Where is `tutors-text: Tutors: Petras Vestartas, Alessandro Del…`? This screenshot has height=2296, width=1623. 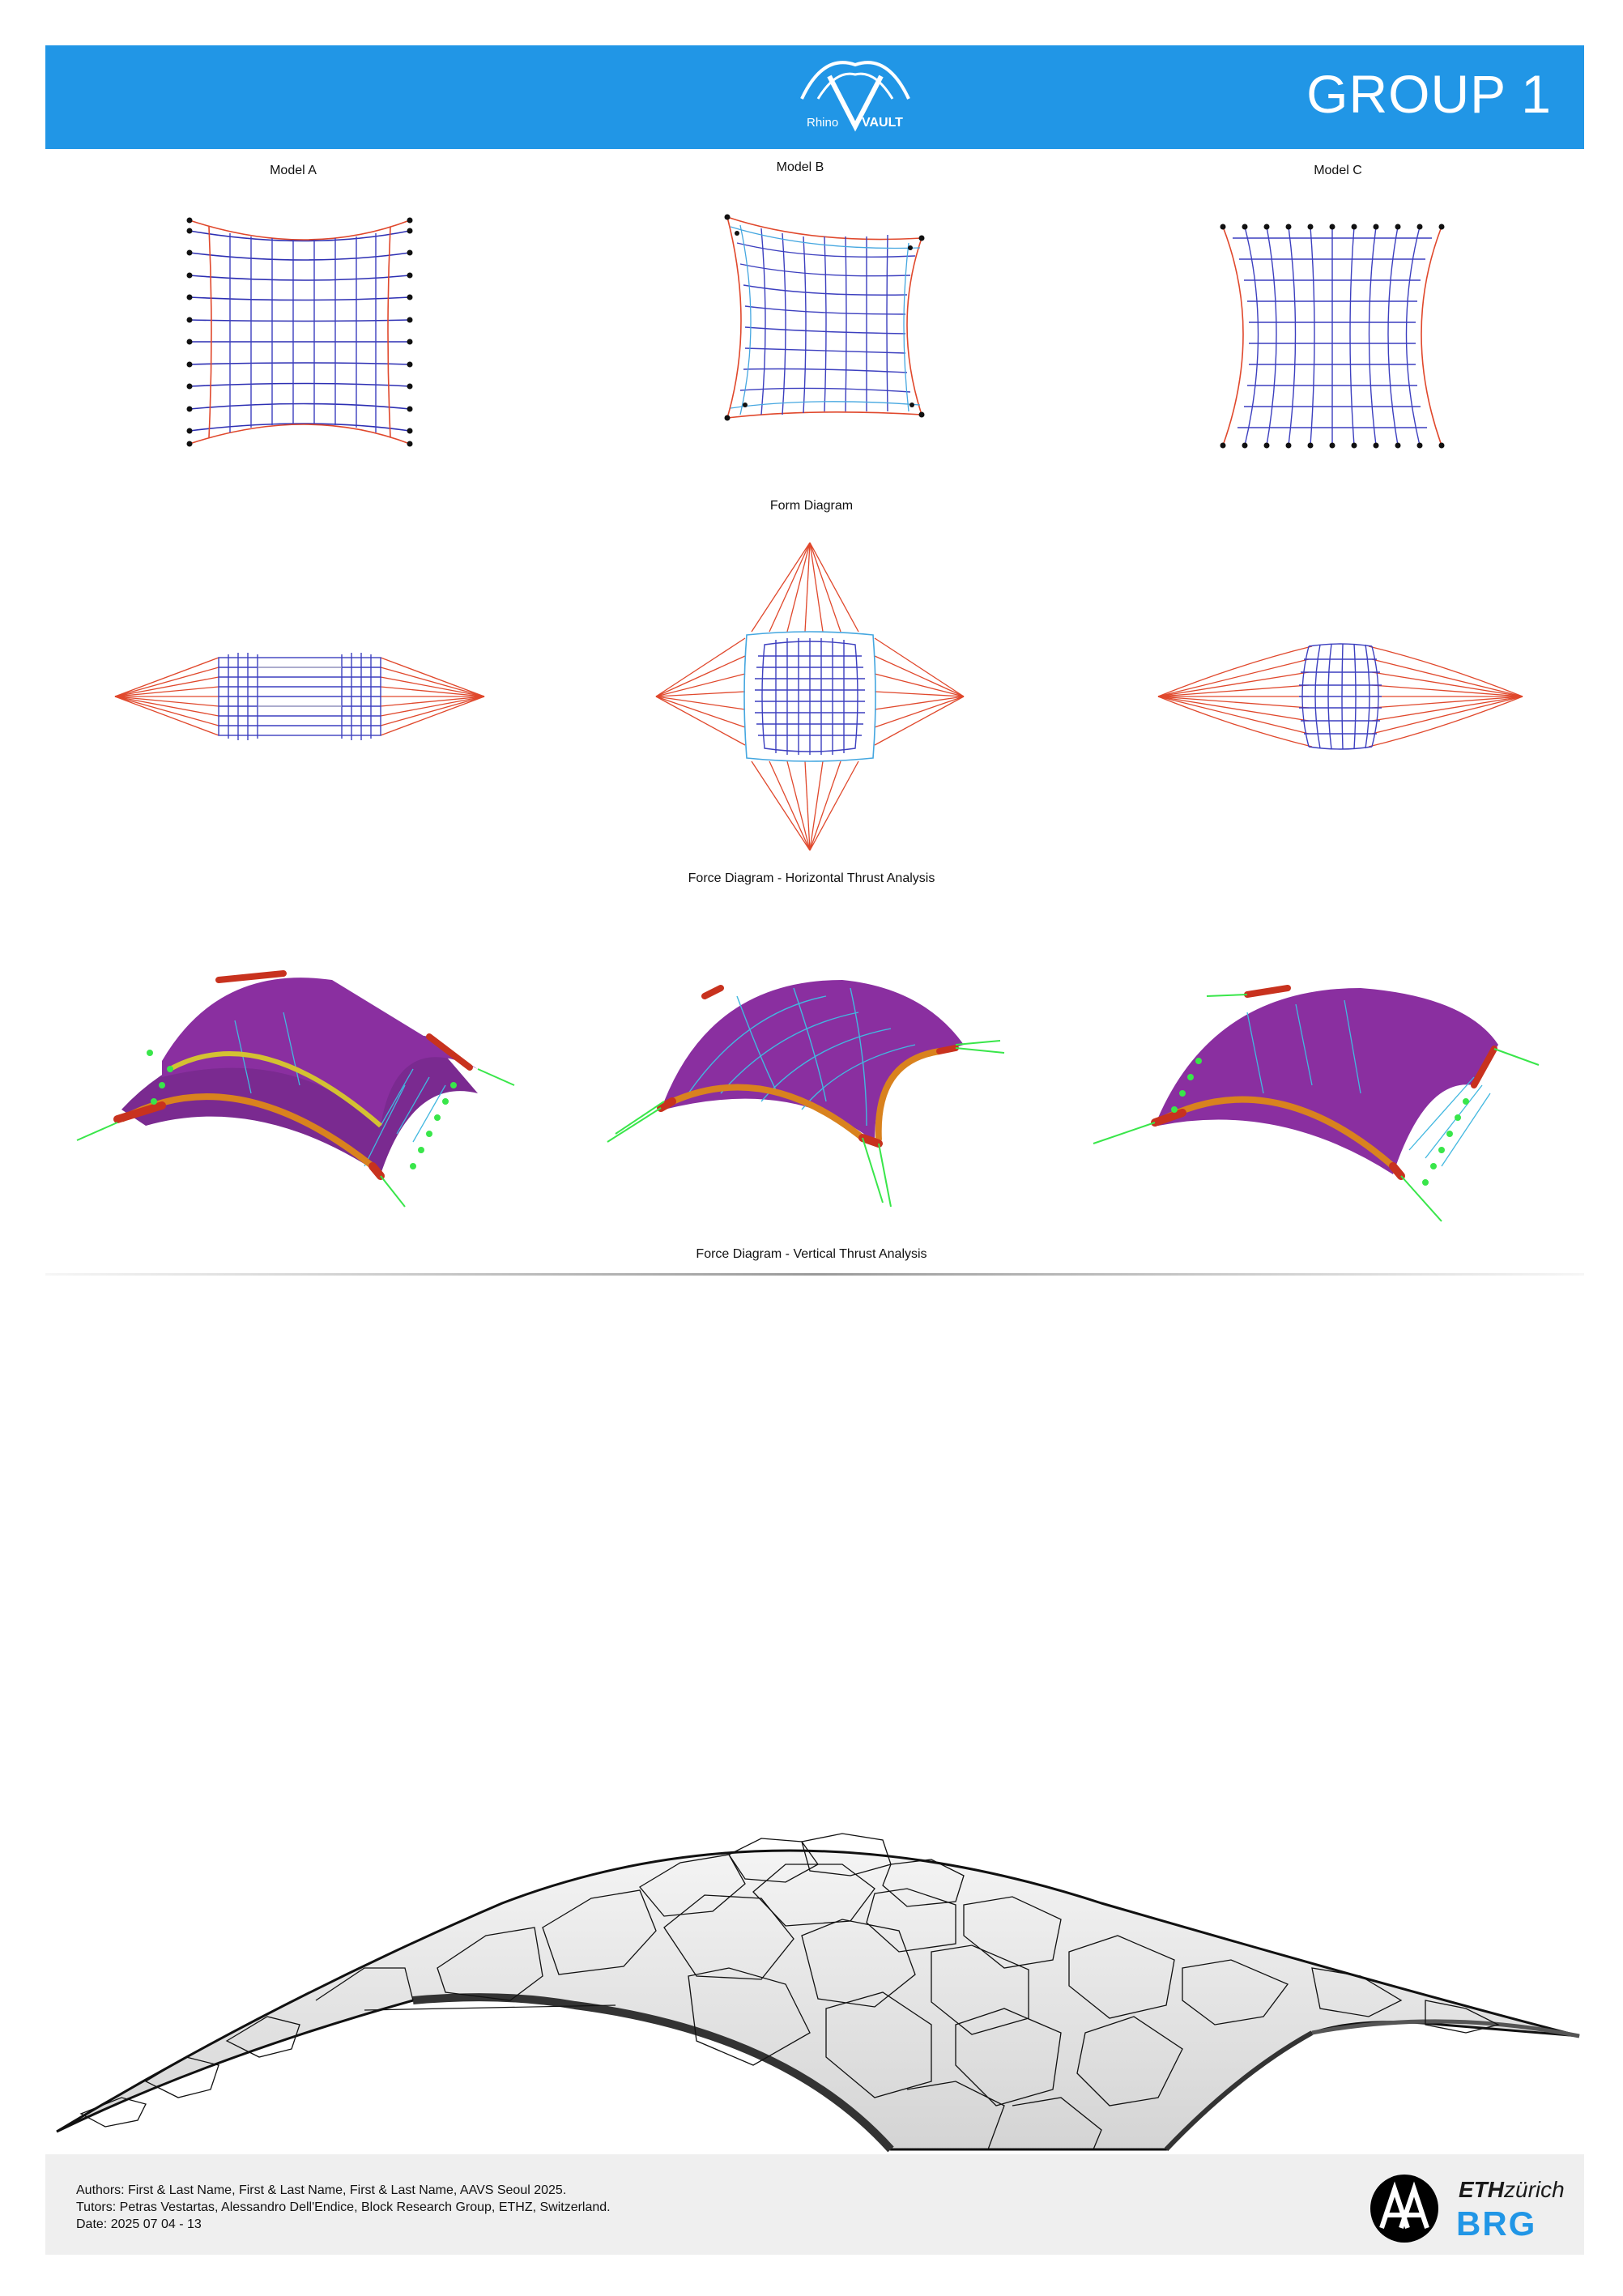
tutors-text: Tutors: Petras Vestartas, Alessandro Del… is located at coordinates (344, 2207).